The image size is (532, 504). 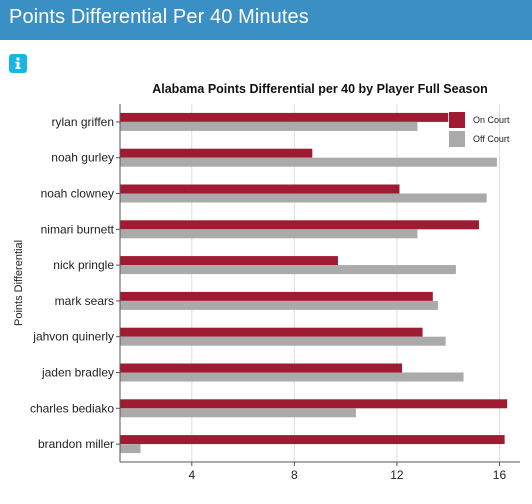 What do you see at coordinates (76, 444) in the screenshot?
I see `y-category-label: brandon miller` at bounding box center [76, 444].